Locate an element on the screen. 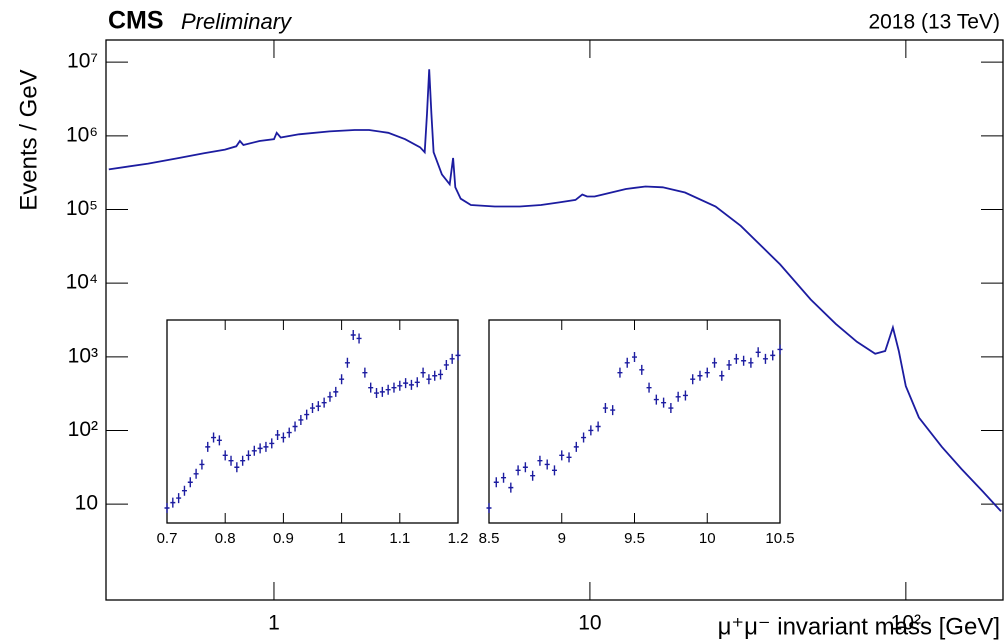  x-tick-label: 0.8 is located at coordinates (225, 538).